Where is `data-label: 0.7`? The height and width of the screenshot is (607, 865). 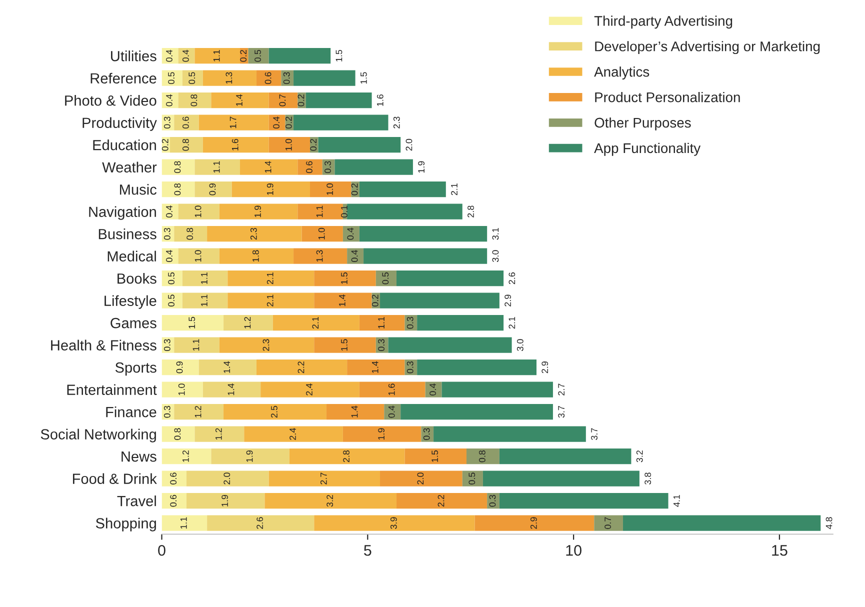 data-label: 0.7 is located at coordinates (607, 523).